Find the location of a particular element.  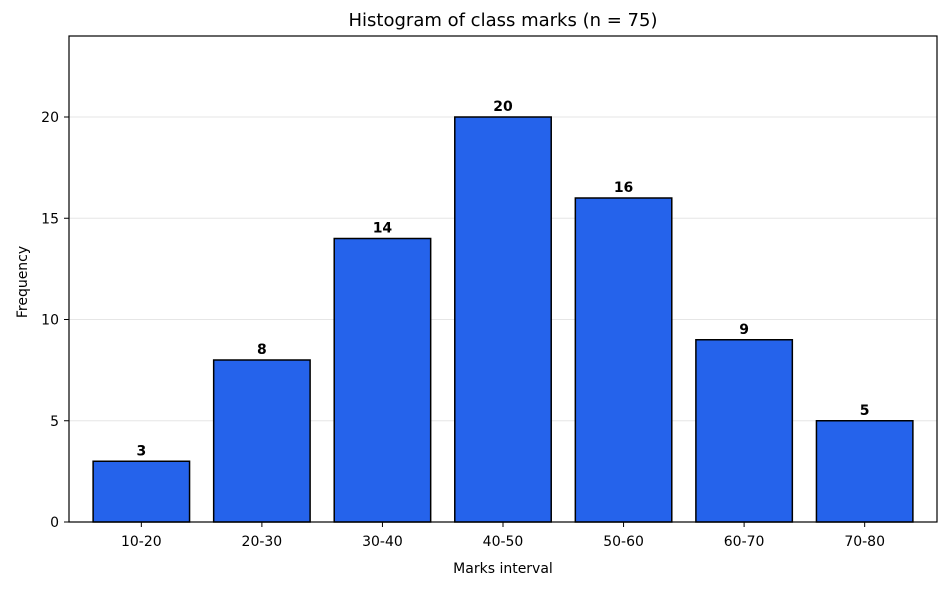

data-label-60-70: 9 is located at coordinates (744, 330).